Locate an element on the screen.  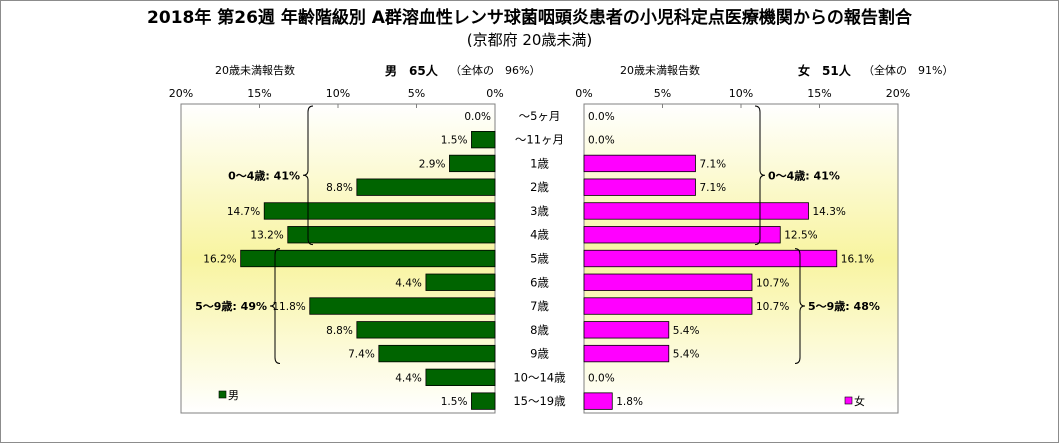
male-value-label: 7.4% is located at coordinates (361, 355).